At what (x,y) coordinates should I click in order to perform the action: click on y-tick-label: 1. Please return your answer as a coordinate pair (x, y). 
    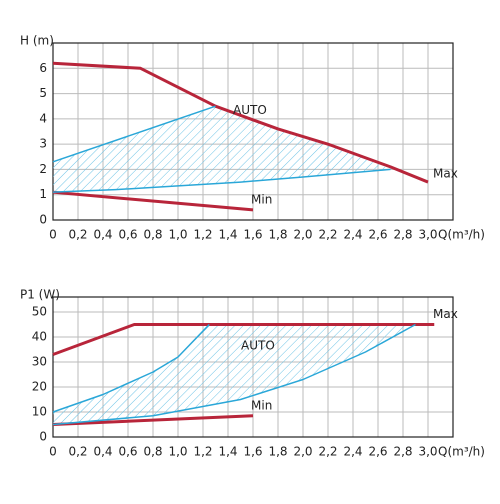
    Looking at the image, I should click on (43, 194).